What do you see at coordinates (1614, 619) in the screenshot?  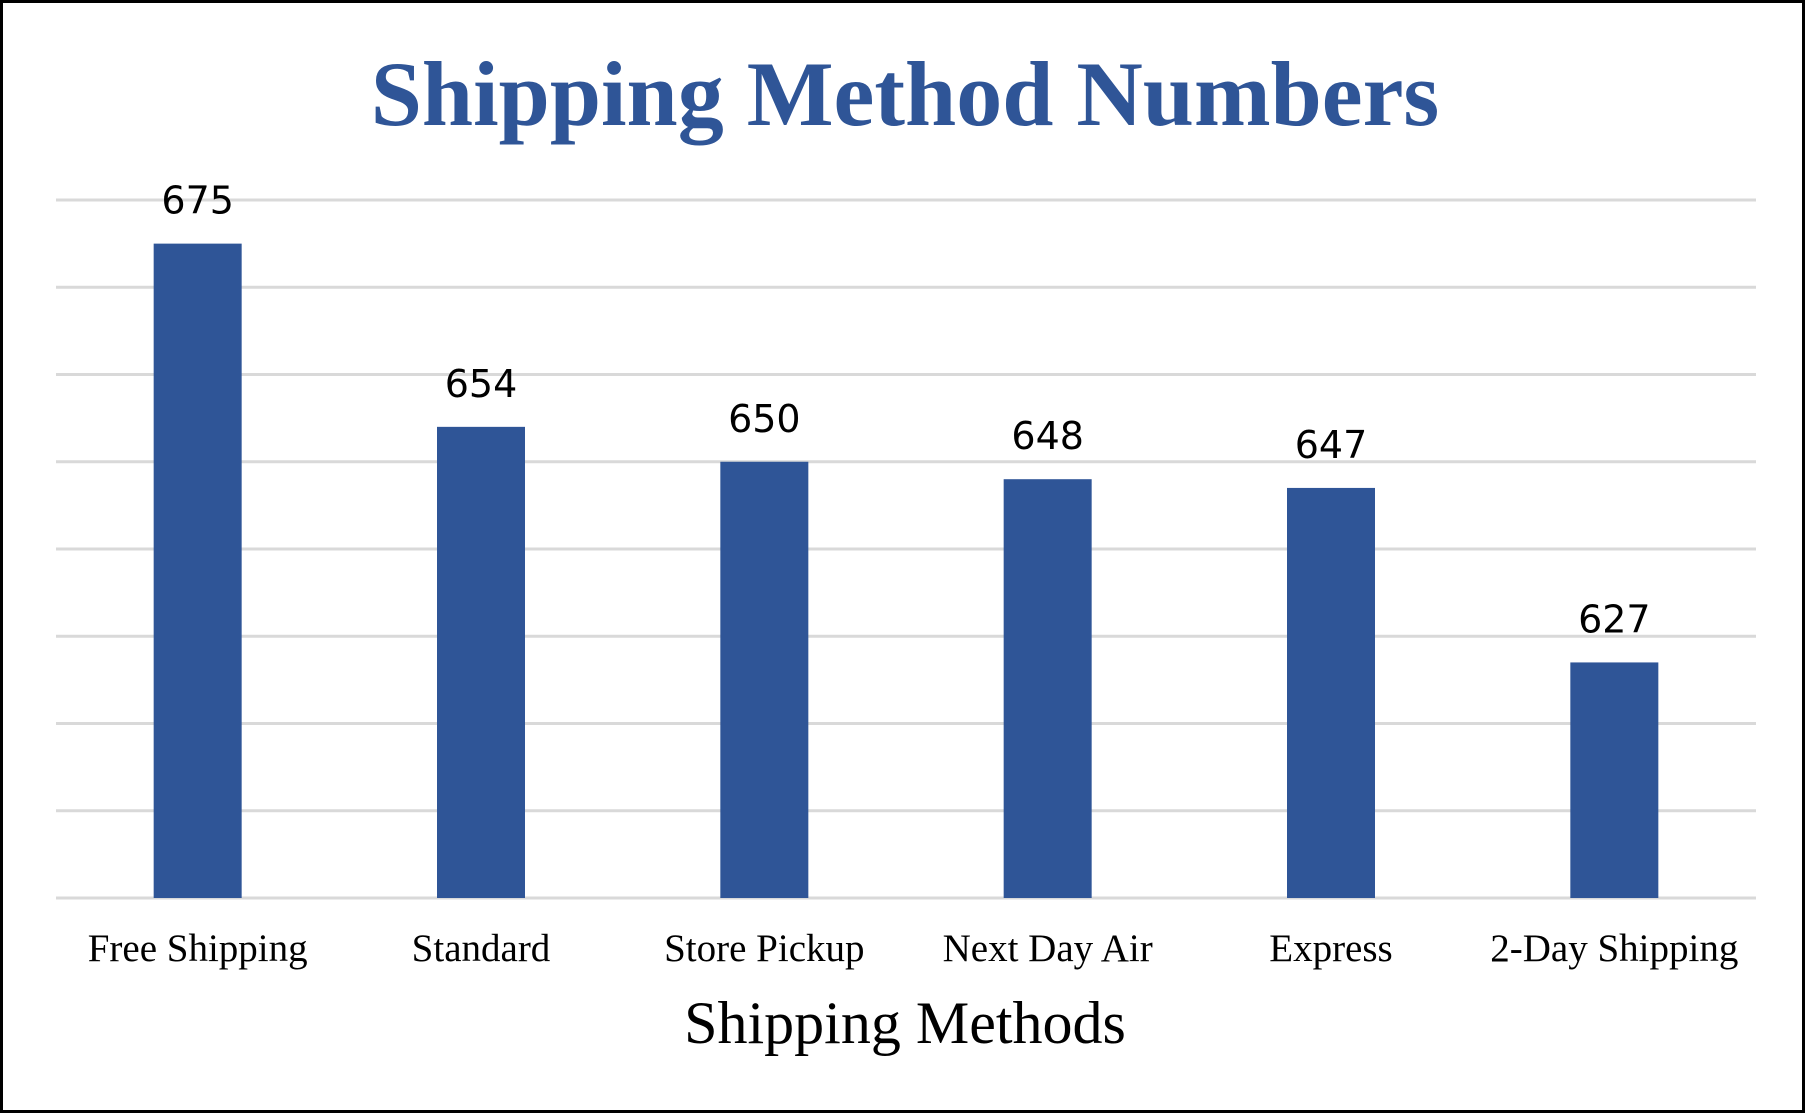 I see `data-label: 627` at bounding box center [1614, 619].